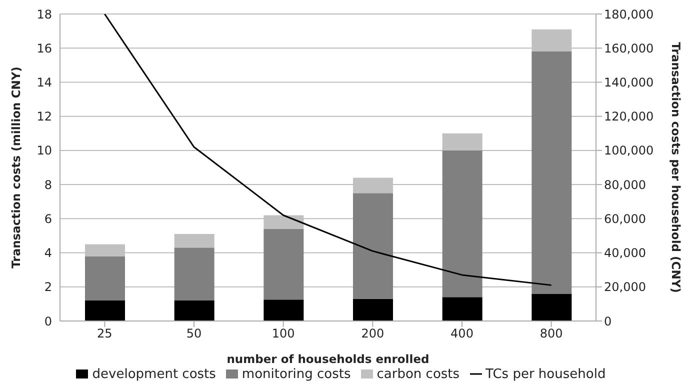 This screenshot has height=390, width=692. Describe the element at coordinates (283, 333) in the screenshot. I see `x-tick-label: 100` at that location.